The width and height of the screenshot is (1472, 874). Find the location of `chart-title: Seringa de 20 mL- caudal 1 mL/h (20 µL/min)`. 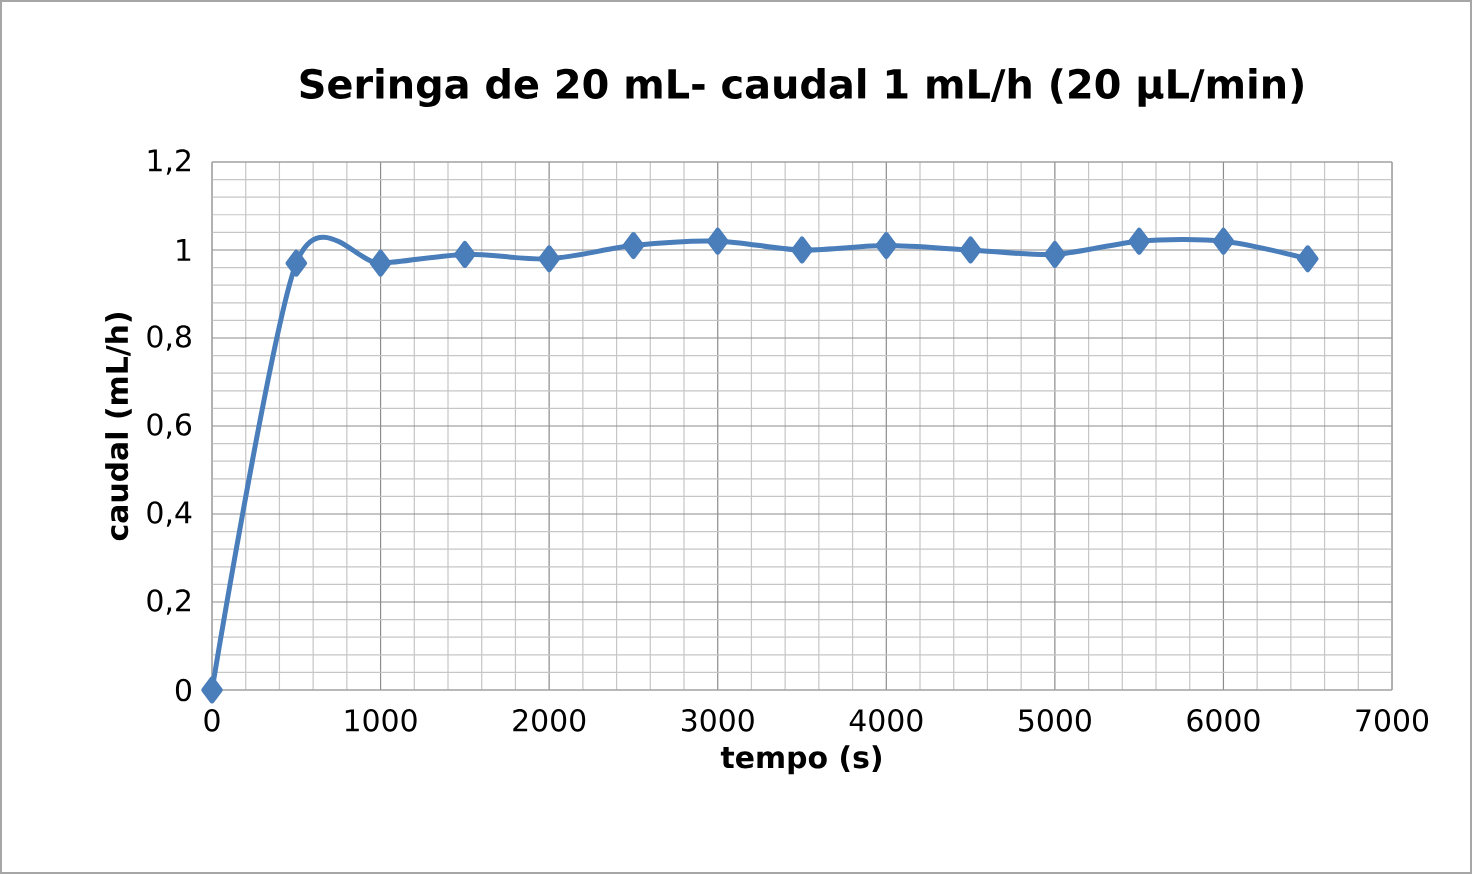

chart-title: Seringa de 20 mL- caudal 1 mL/h (20 µL/min) is located at coordinates (801, 87).